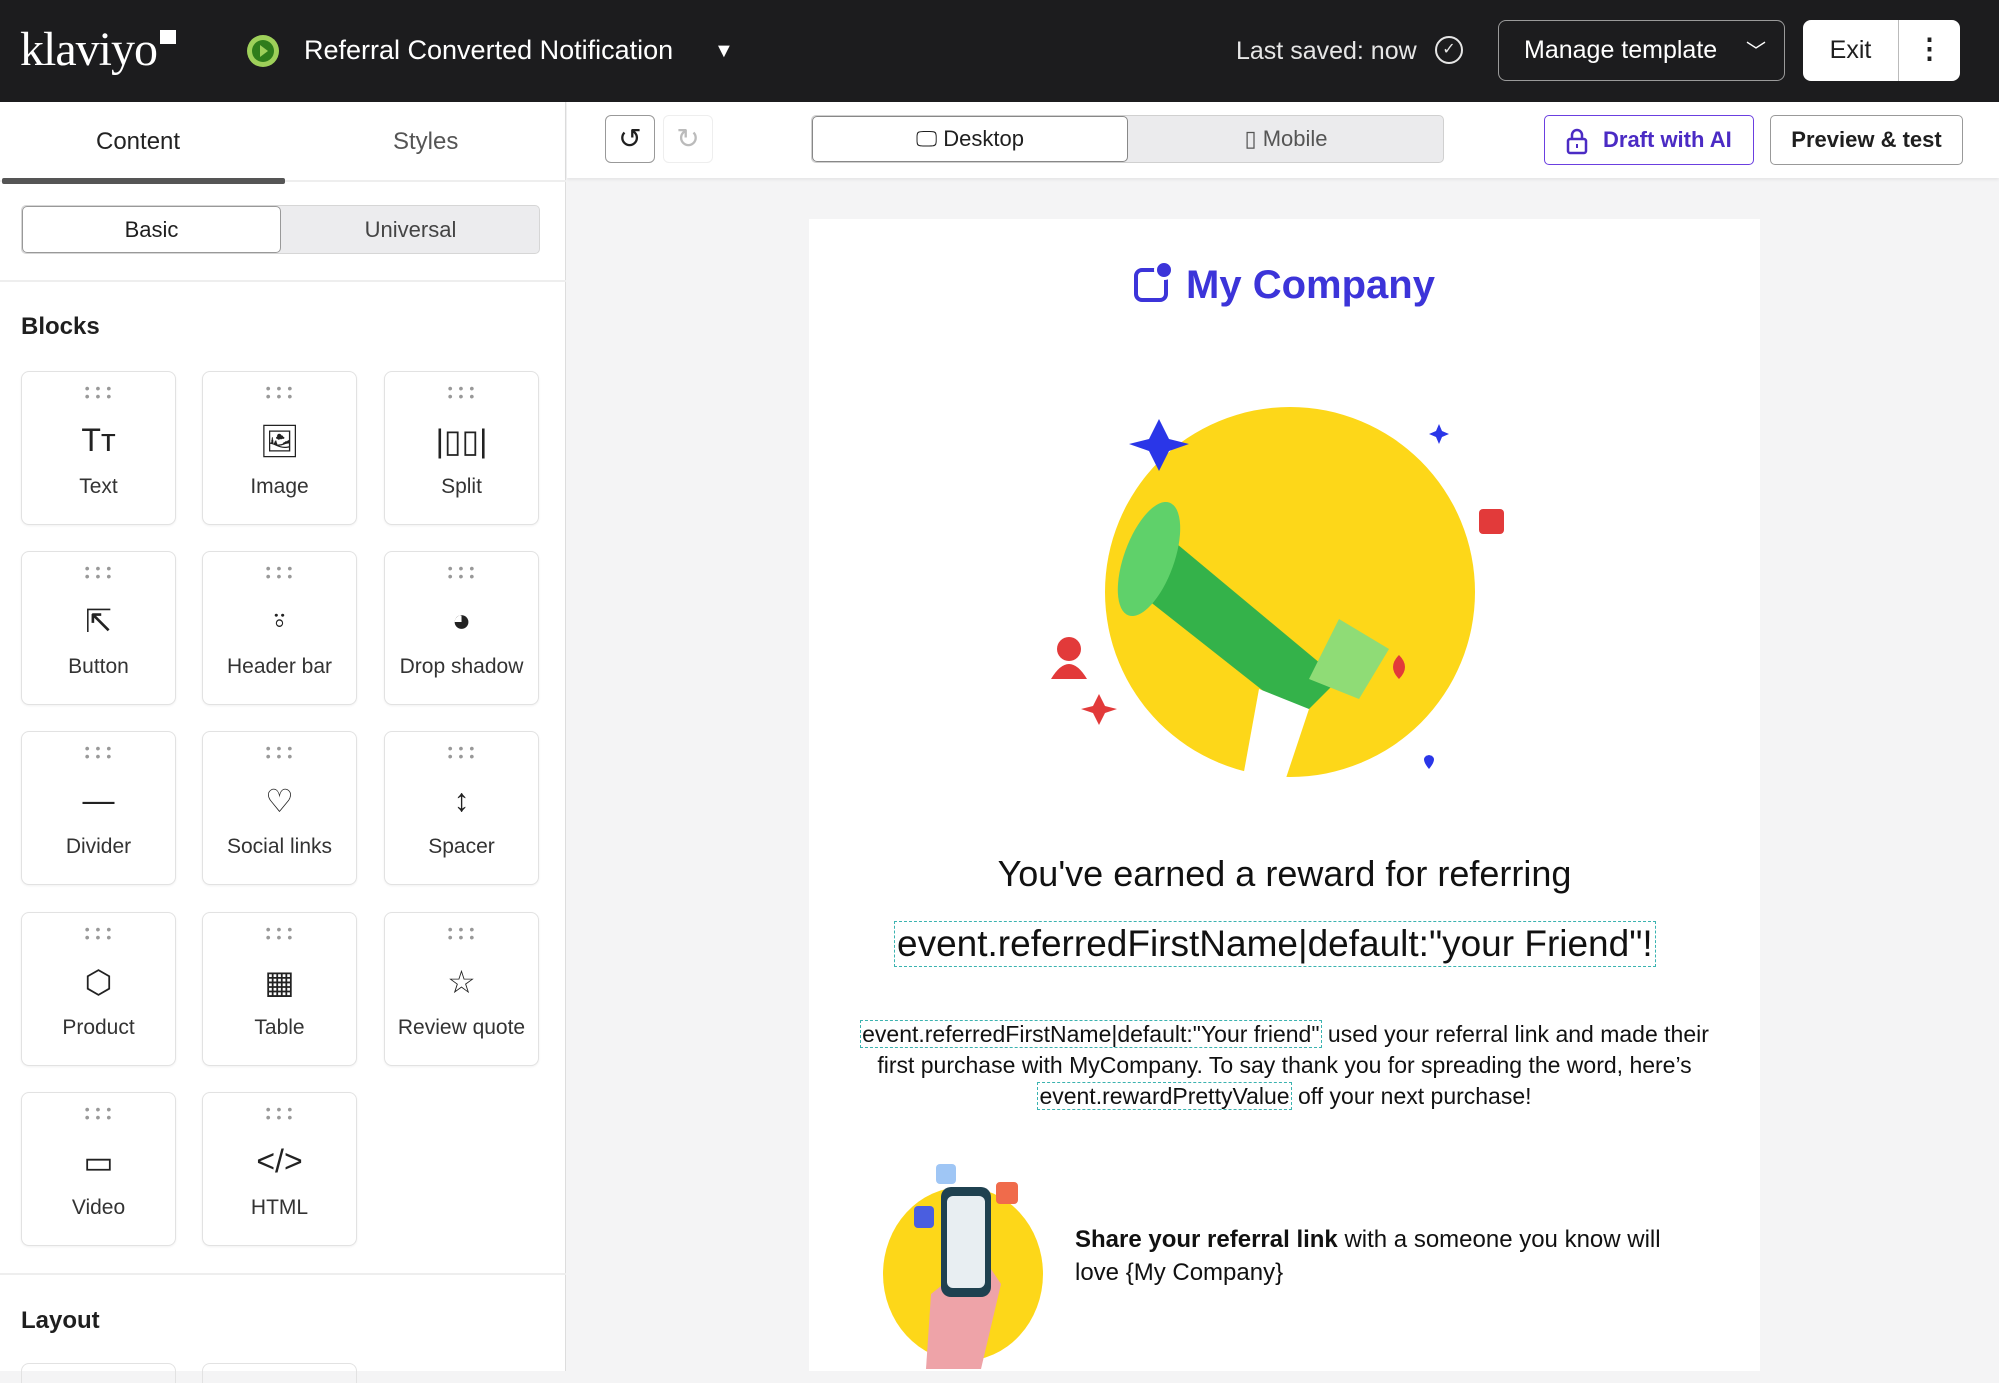 The width and height of the screenshot is (1999, 1383). I want to click on klaviyo-logo: klaviyo, so click(89, 49).